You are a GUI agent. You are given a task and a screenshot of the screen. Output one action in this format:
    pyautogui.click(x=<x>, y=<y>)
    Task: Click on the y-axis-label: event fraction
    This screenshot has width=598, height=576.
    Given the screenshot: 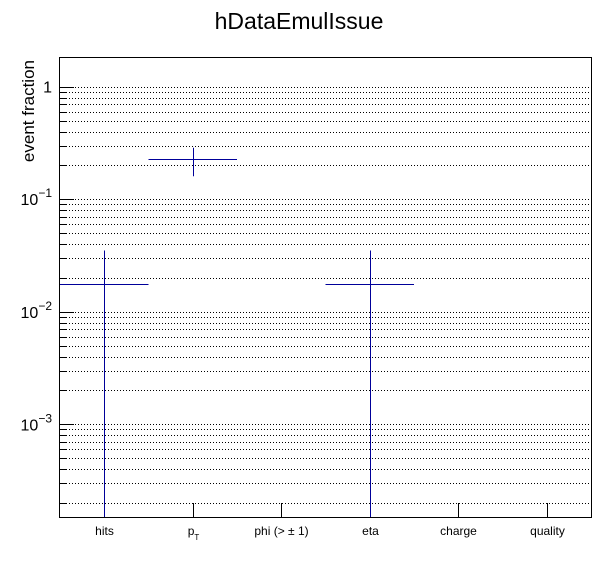 What is the action you would take?
    pyautogui.click(x=28, y=111)
    